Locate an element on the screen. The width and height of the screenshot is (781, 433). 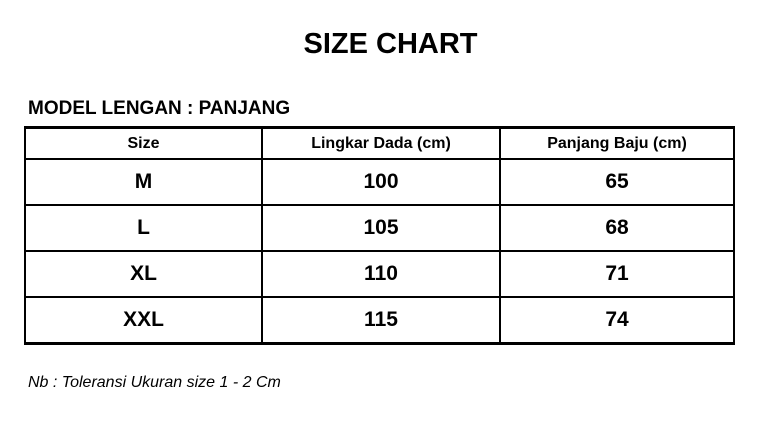
cell-size: L is located at coordinates (143, 228).